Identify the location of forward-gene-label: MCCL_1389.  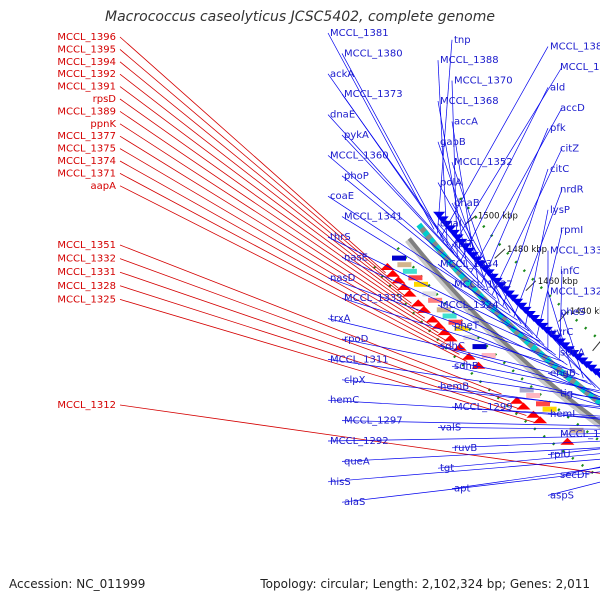
(86, 111).